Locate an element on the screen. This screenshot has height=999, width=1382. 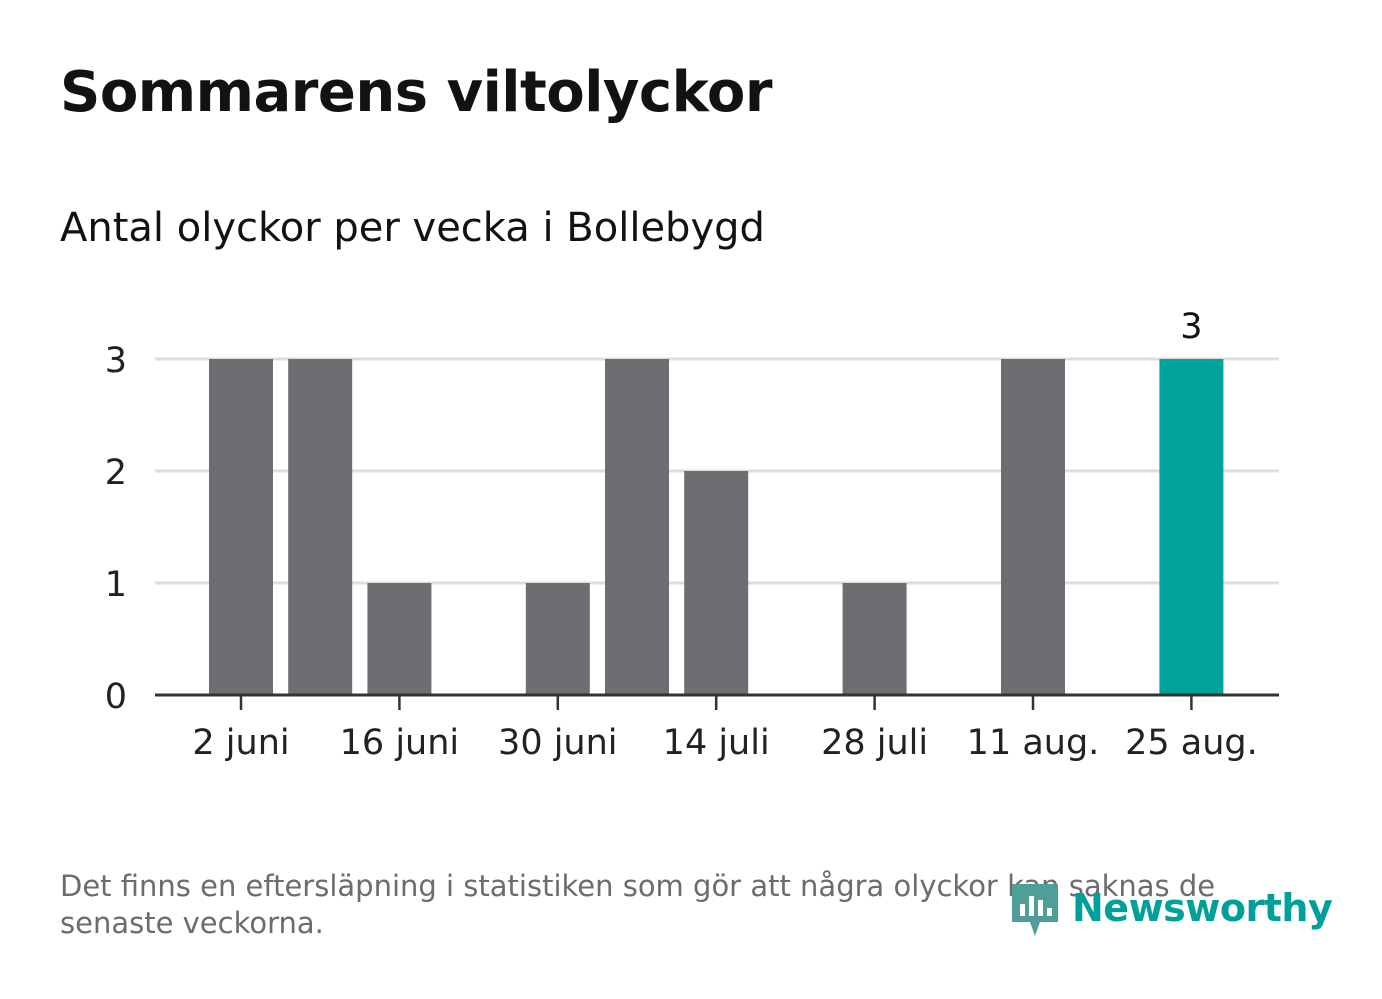
x-tick-label: 25 aug. is located at coordinates (1191, 743).